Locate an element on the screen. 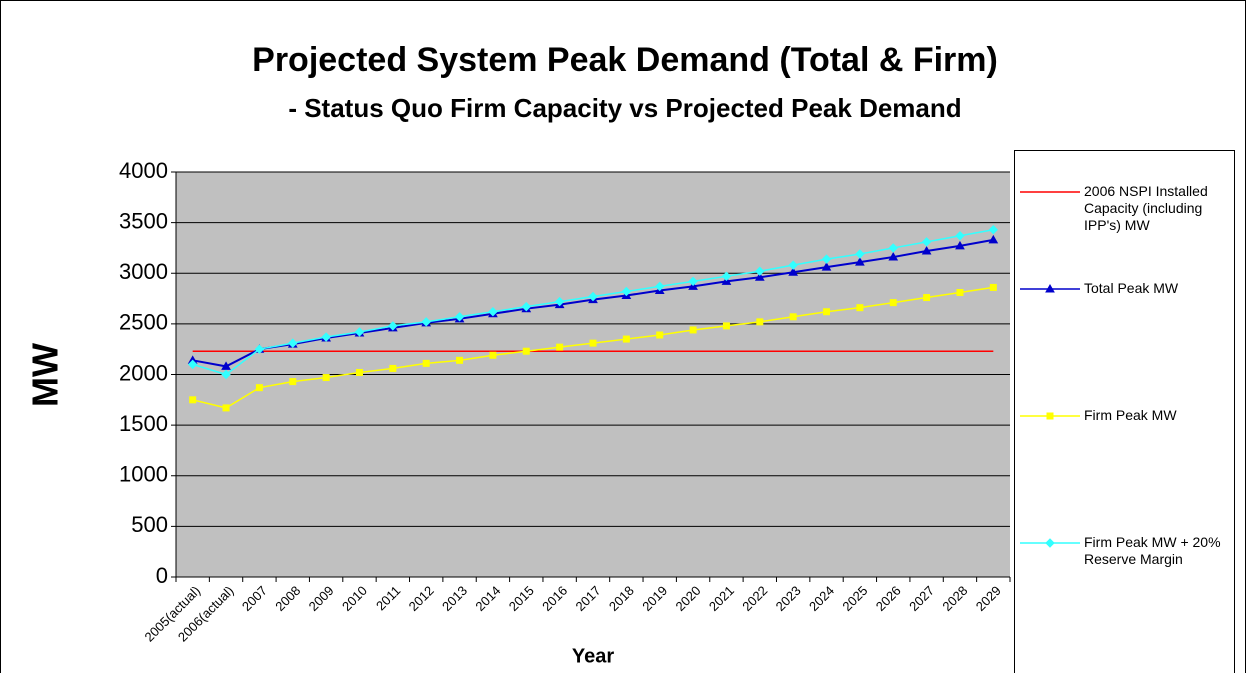 Image resolution: width=1246 pixels, height=673 pixels. y-tick-label: 1500 is located at coordinates (143, 423).